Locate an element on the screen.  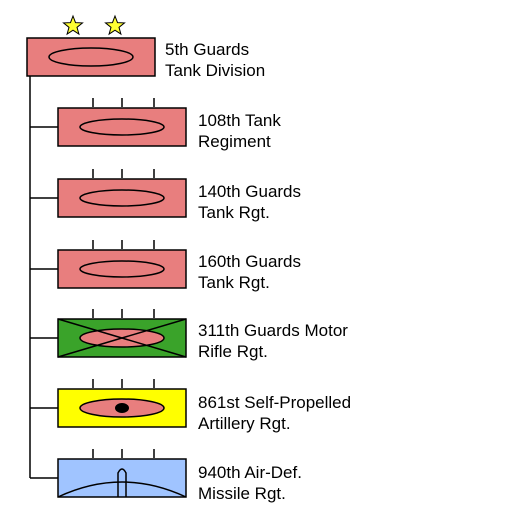
unit-name-line2: Artillery Rgt. is located at coordinates (244, 423).